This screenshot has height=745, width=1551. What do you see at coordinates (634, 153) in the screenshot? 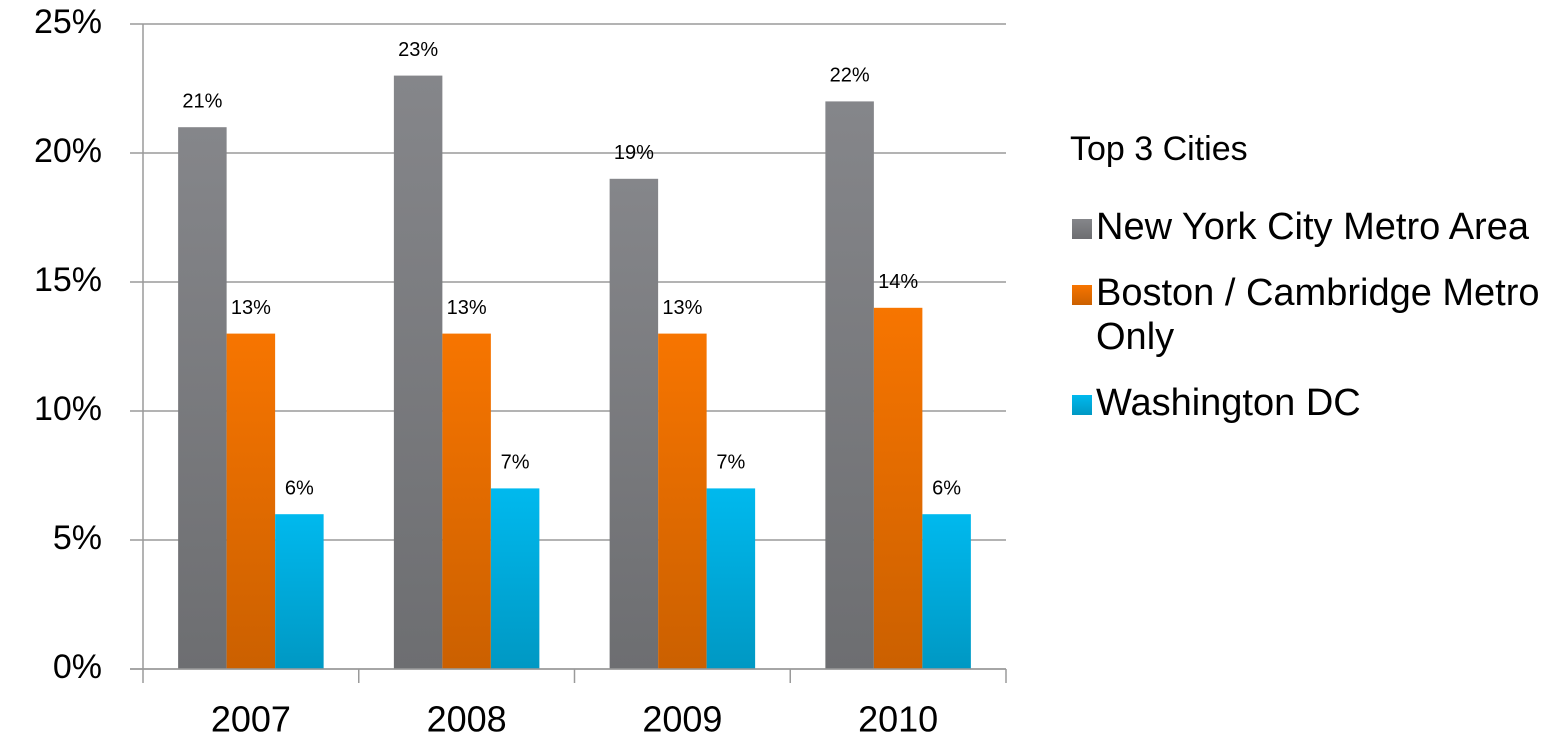
I see `value-label: 19%` at bounding box center [634, 153].